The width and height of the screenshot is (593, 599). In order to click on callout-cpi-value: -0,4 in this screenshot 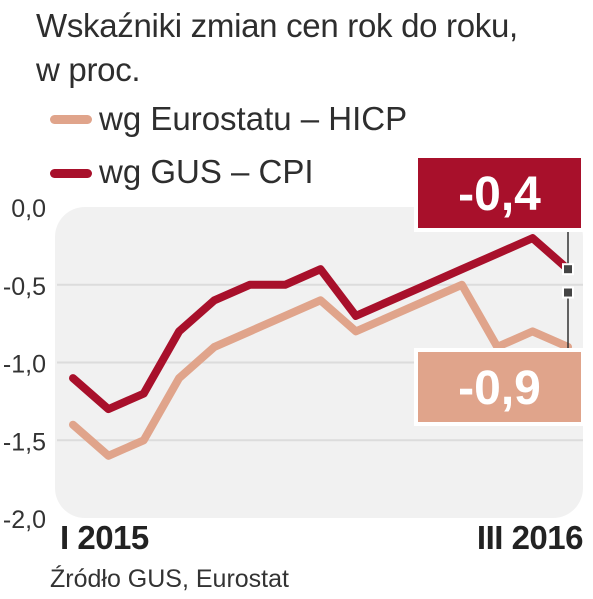, I will do `click(499, 194)`.